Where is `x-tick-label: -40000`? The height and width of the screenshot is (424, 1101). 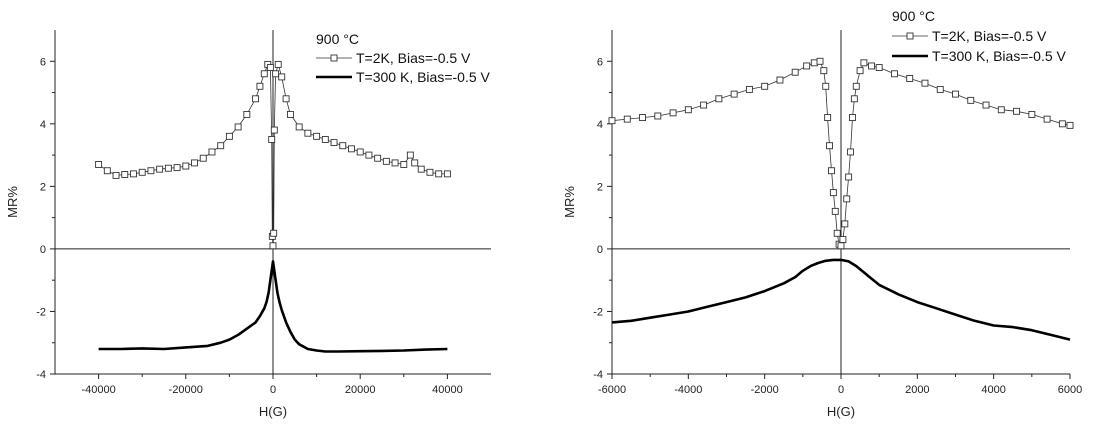
x-tick-label: -40000 is located at coordinates (98, 390).